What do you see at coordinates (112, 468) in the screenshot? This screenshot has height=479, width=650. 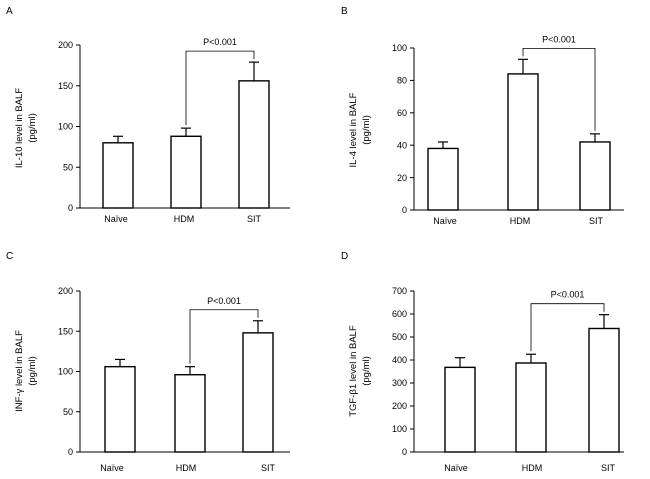 I see `category-label-c-1: Naïve` at bounding box center [112, 468].